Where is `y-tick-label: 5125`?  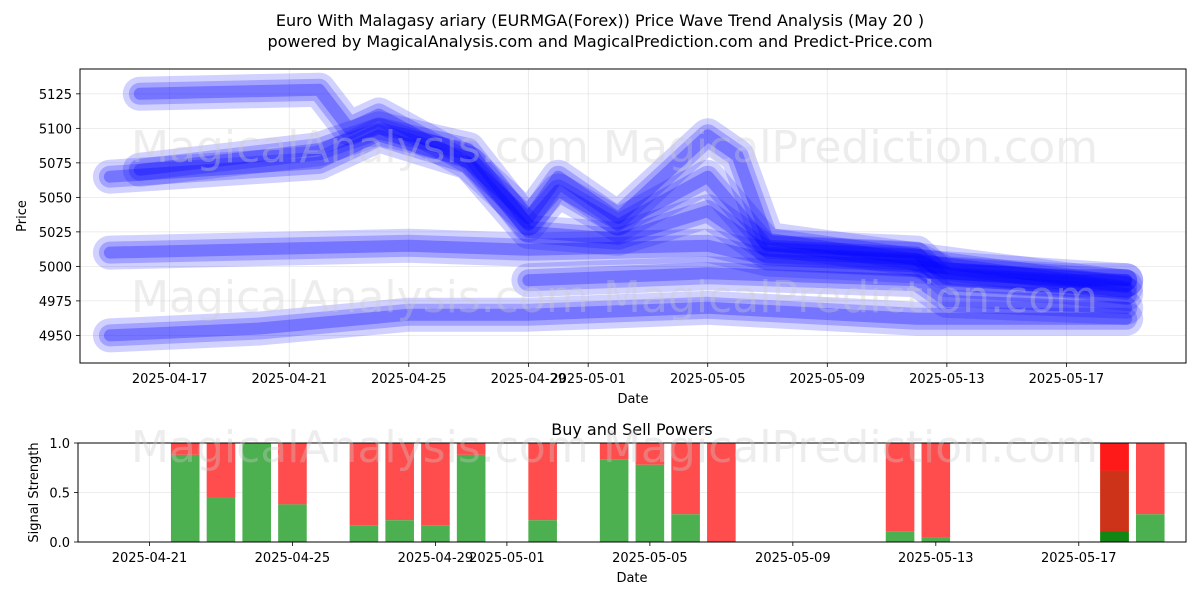
y-tick-label: 5125 is located at coordinates (55, 95).